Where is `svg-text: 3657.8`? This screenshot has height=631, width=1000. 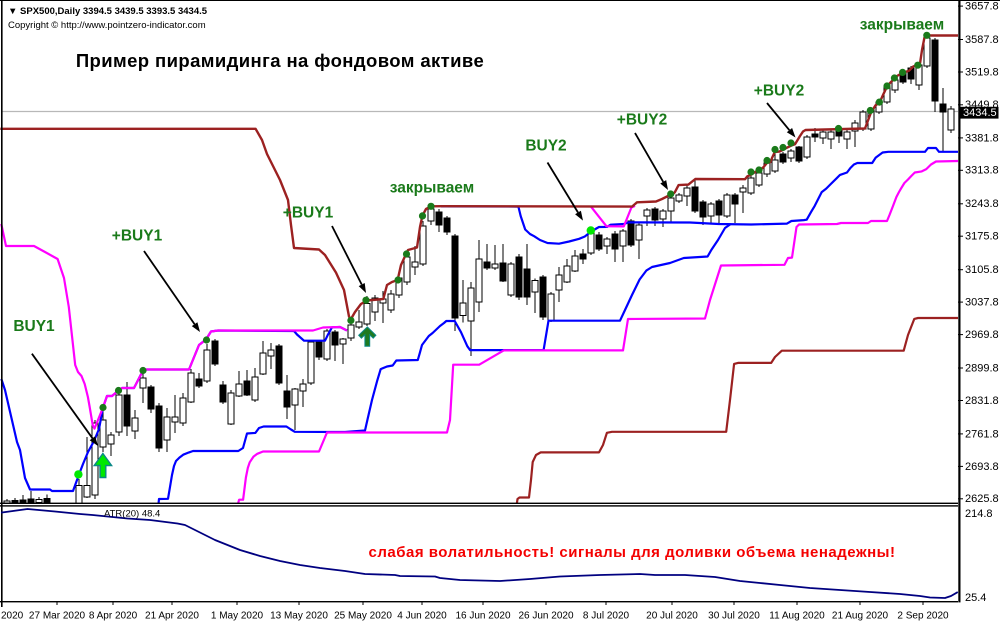
svg-text: 3657.8 is located at coordinates (982, 7).